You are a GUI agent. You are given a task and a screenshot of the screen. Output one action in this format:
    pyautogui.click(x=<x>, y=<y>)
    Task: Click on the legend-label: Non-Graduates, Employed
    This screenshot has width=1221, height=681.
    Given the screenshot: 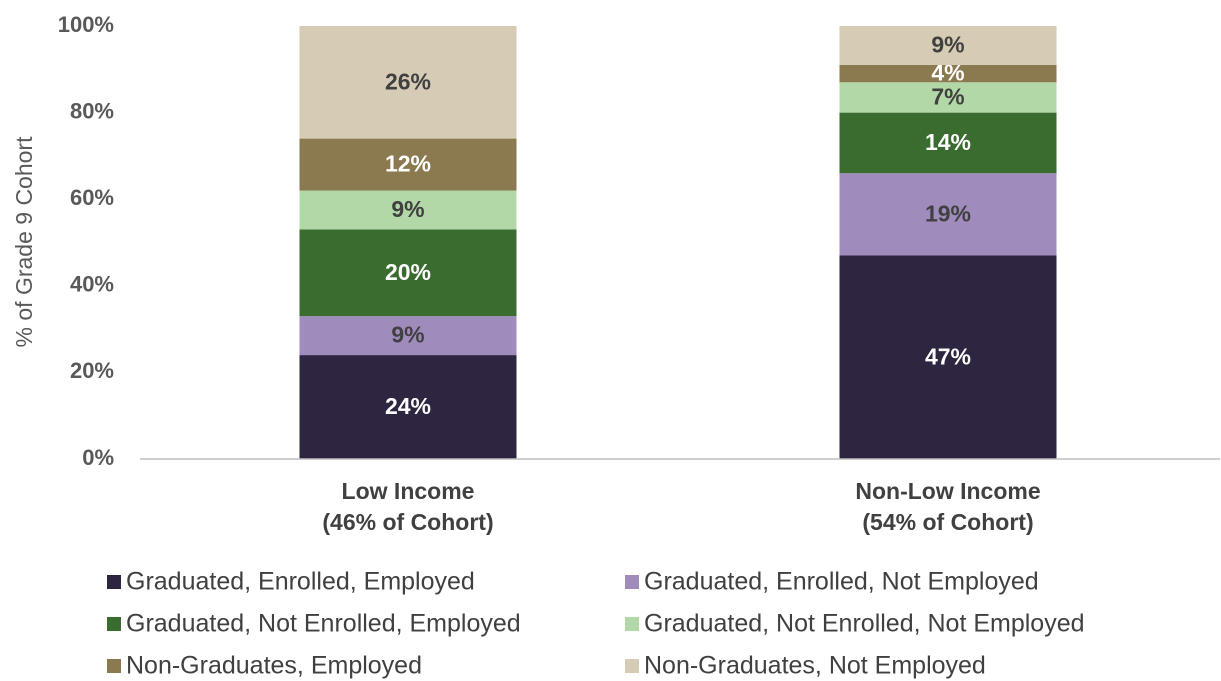 What is the action you would take?
    pyautogui.click(x=274, y=666)
    